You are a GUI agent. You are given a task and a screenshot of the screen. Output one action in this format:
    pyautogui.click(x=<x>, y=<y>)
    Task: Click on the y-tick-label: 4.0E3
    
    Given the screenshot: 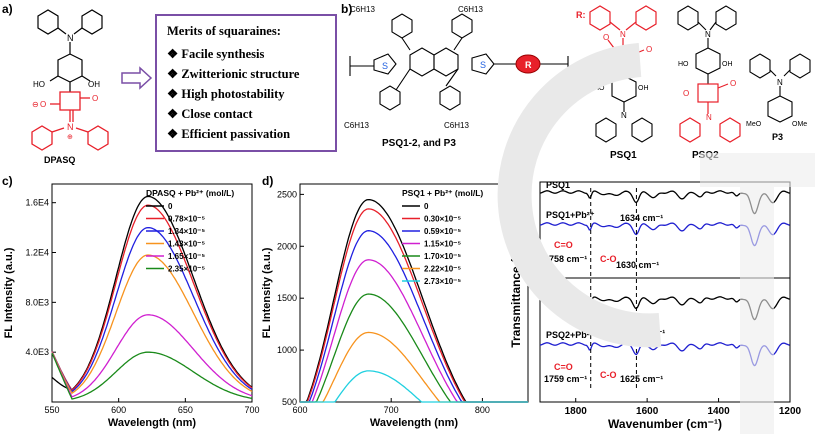 What is the action you would take?
    pyautogui.click(x=37, y=352)
    